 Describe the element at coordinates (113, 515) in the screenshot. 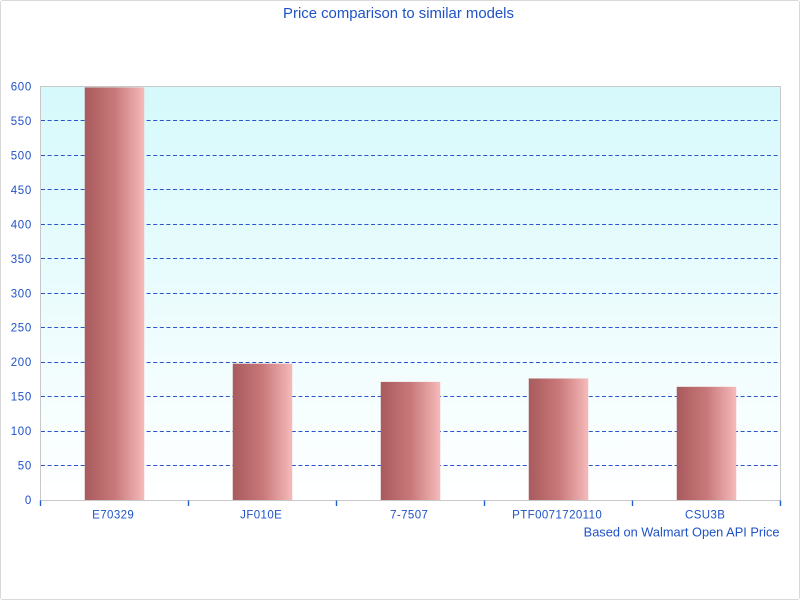

I see `svg-text: E70329` at that location.